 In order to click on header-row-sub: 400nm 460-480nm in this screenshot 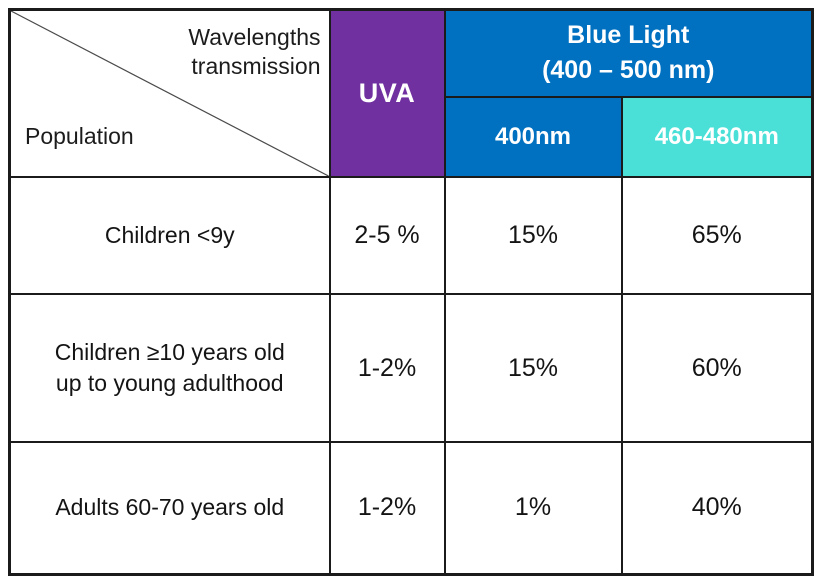, I will do `click(412, 137)`.